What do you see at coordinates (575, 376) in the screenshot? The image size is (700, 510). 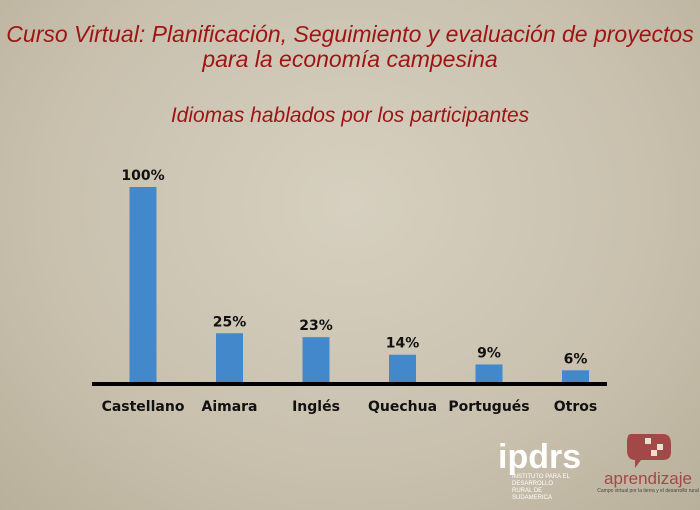 I see `bar-otros` at bounding box center [575, 376].